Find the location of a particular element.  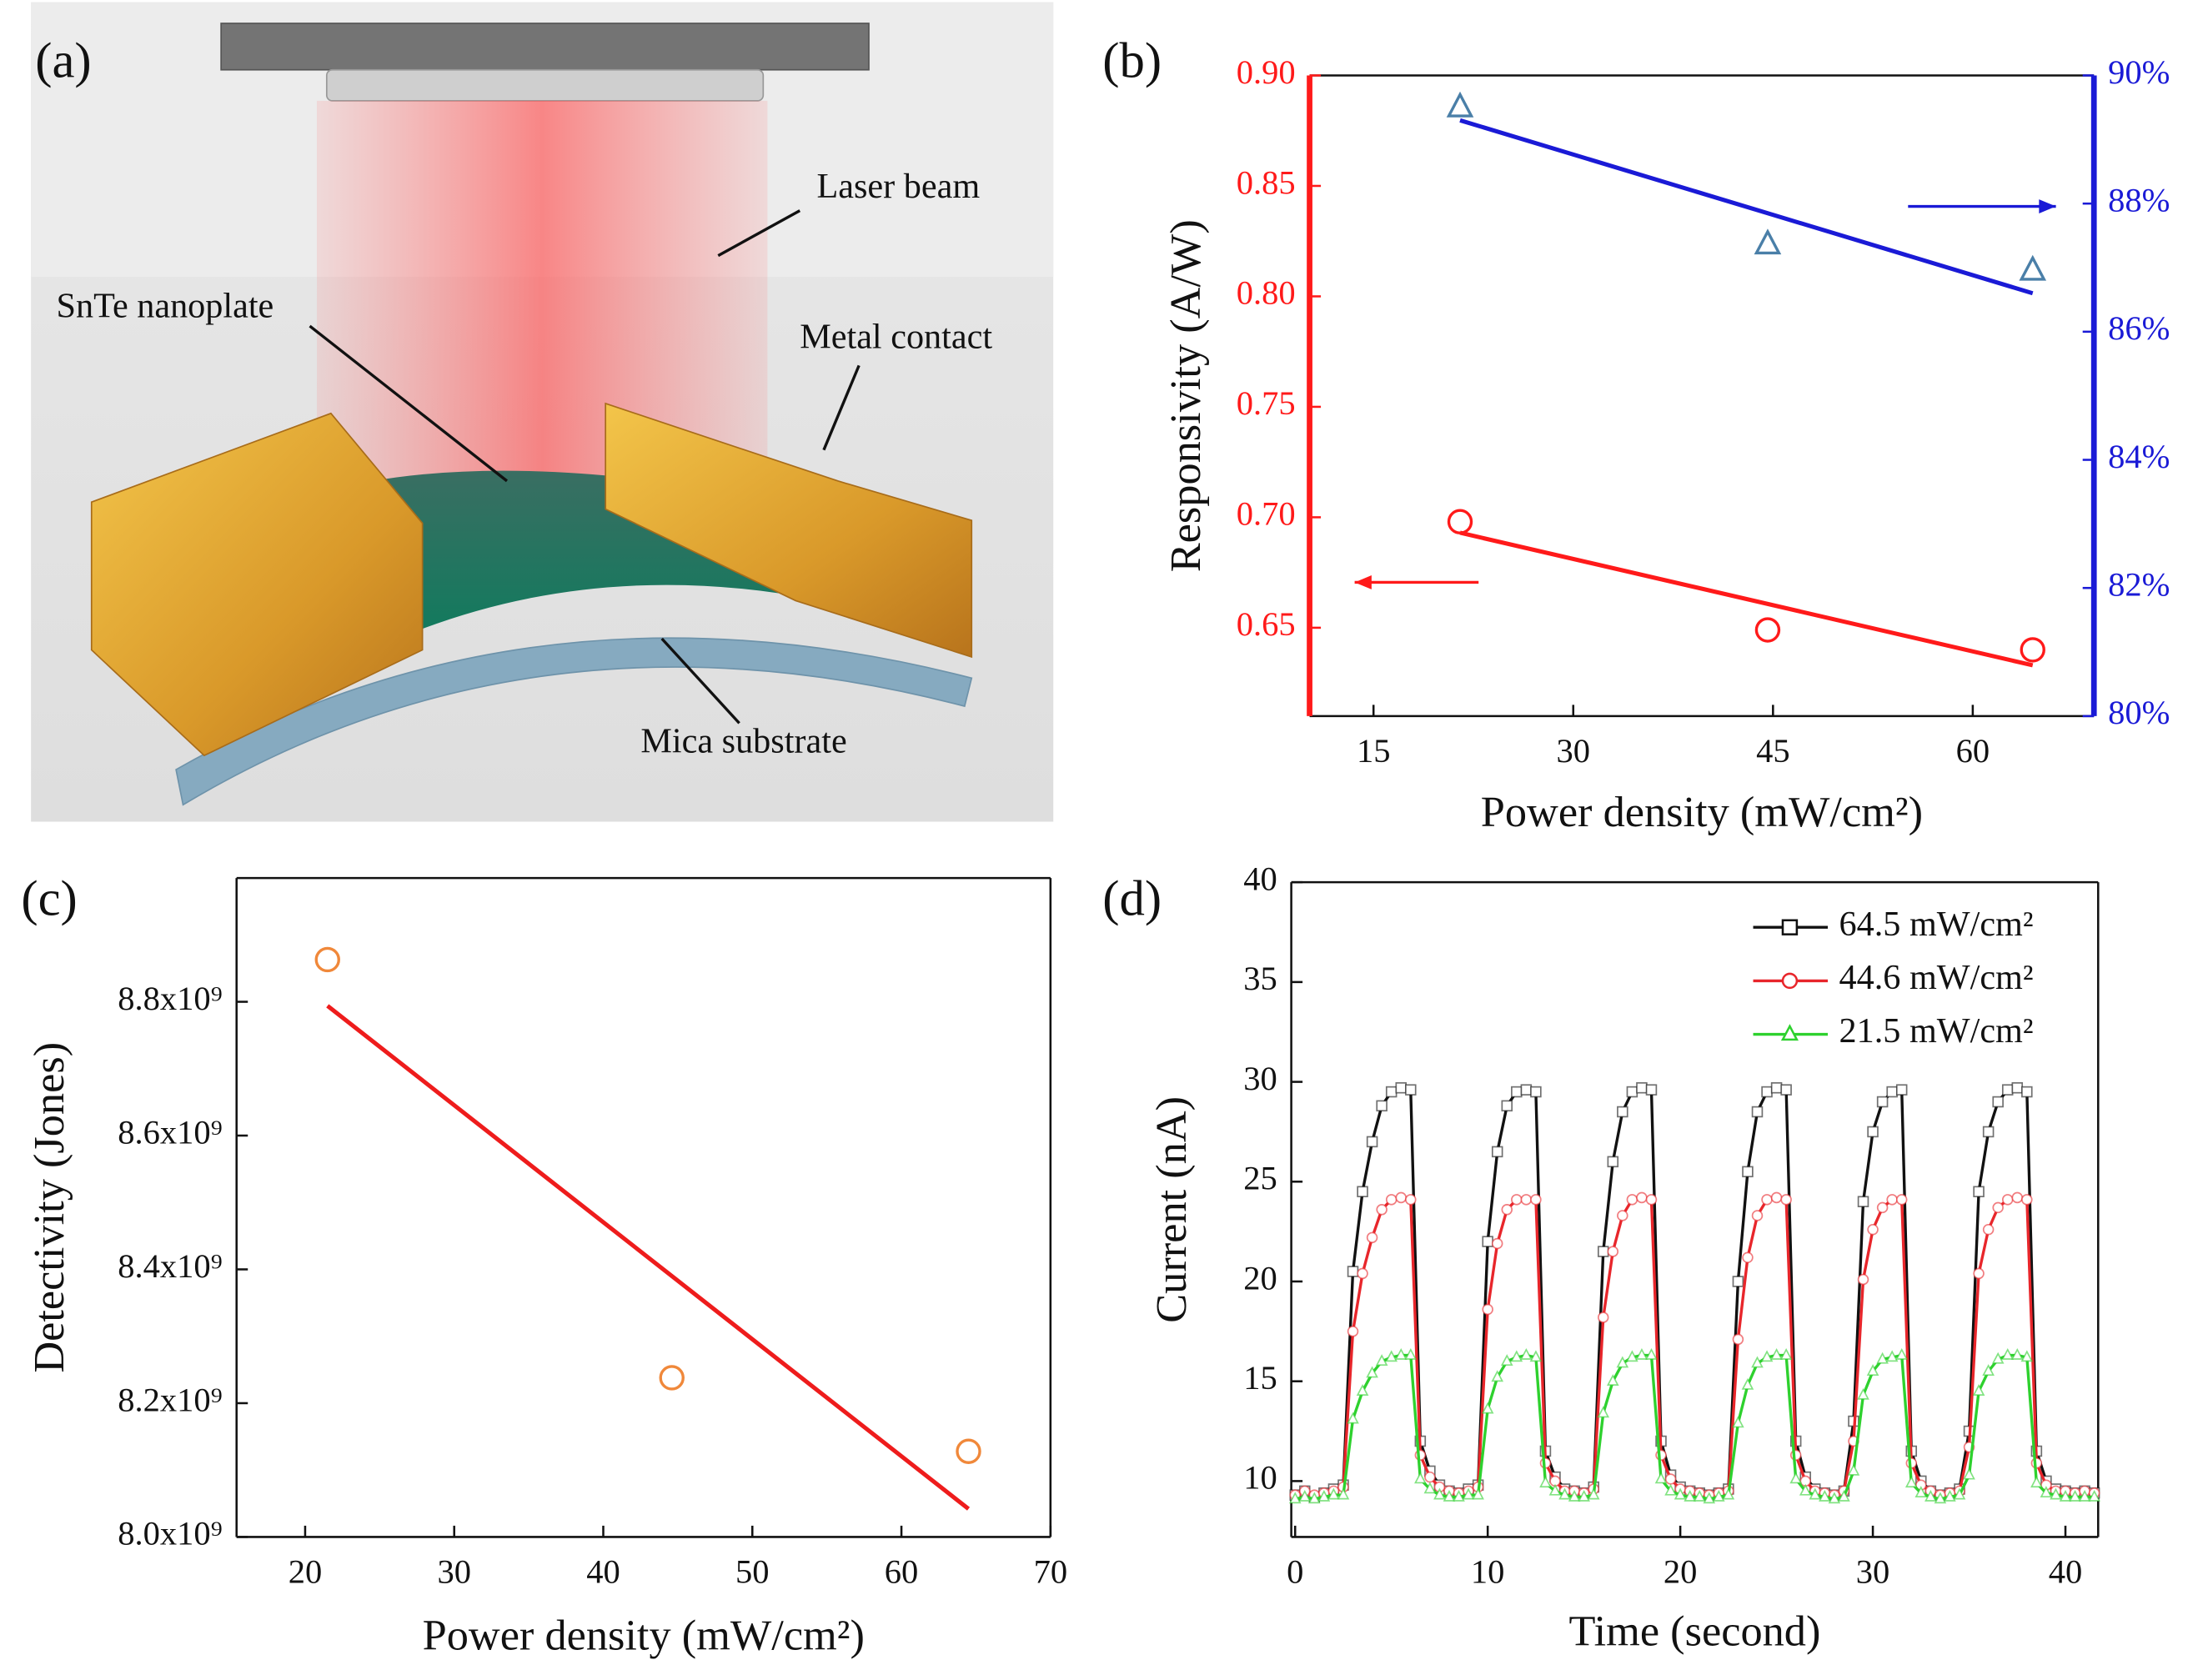

legend-label: 64.5 mW/cm² is located at coordinates (1937, 924).